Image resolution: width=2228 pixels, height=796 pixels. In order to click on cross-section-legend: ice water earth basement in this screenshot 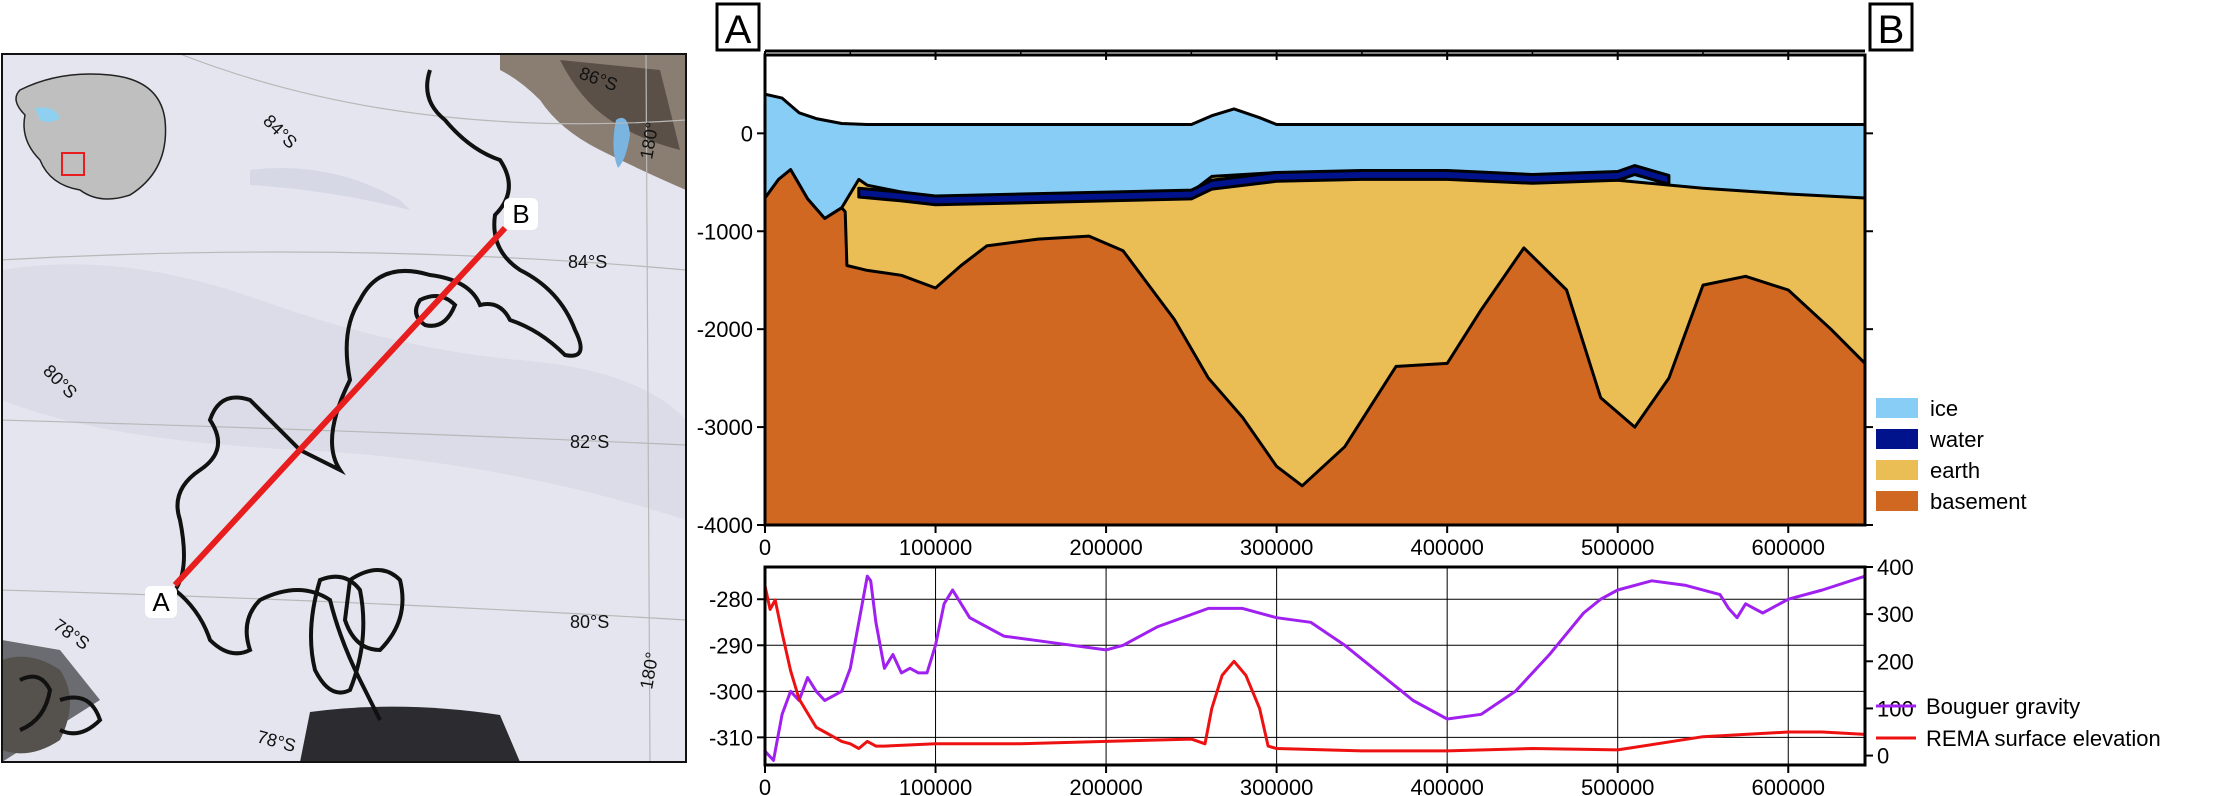, I will do `click(1951, 455)`.